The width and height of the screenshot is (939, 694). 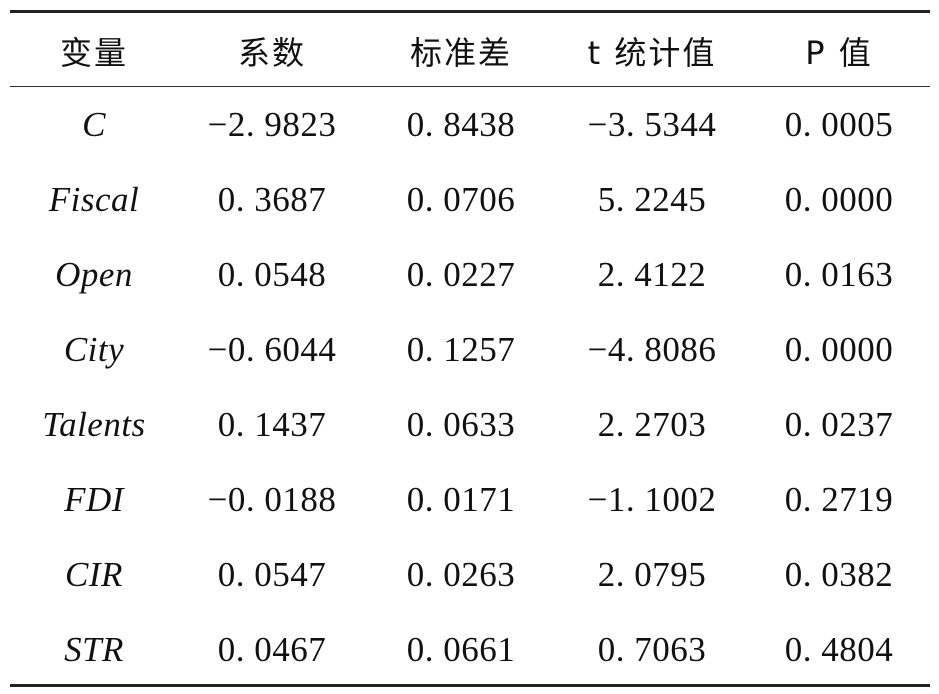 What do you see at coordinates (272, 124) in the screenshot?
I see `coefficient-cell: −2. 9823` at bounding box center [272, 124].